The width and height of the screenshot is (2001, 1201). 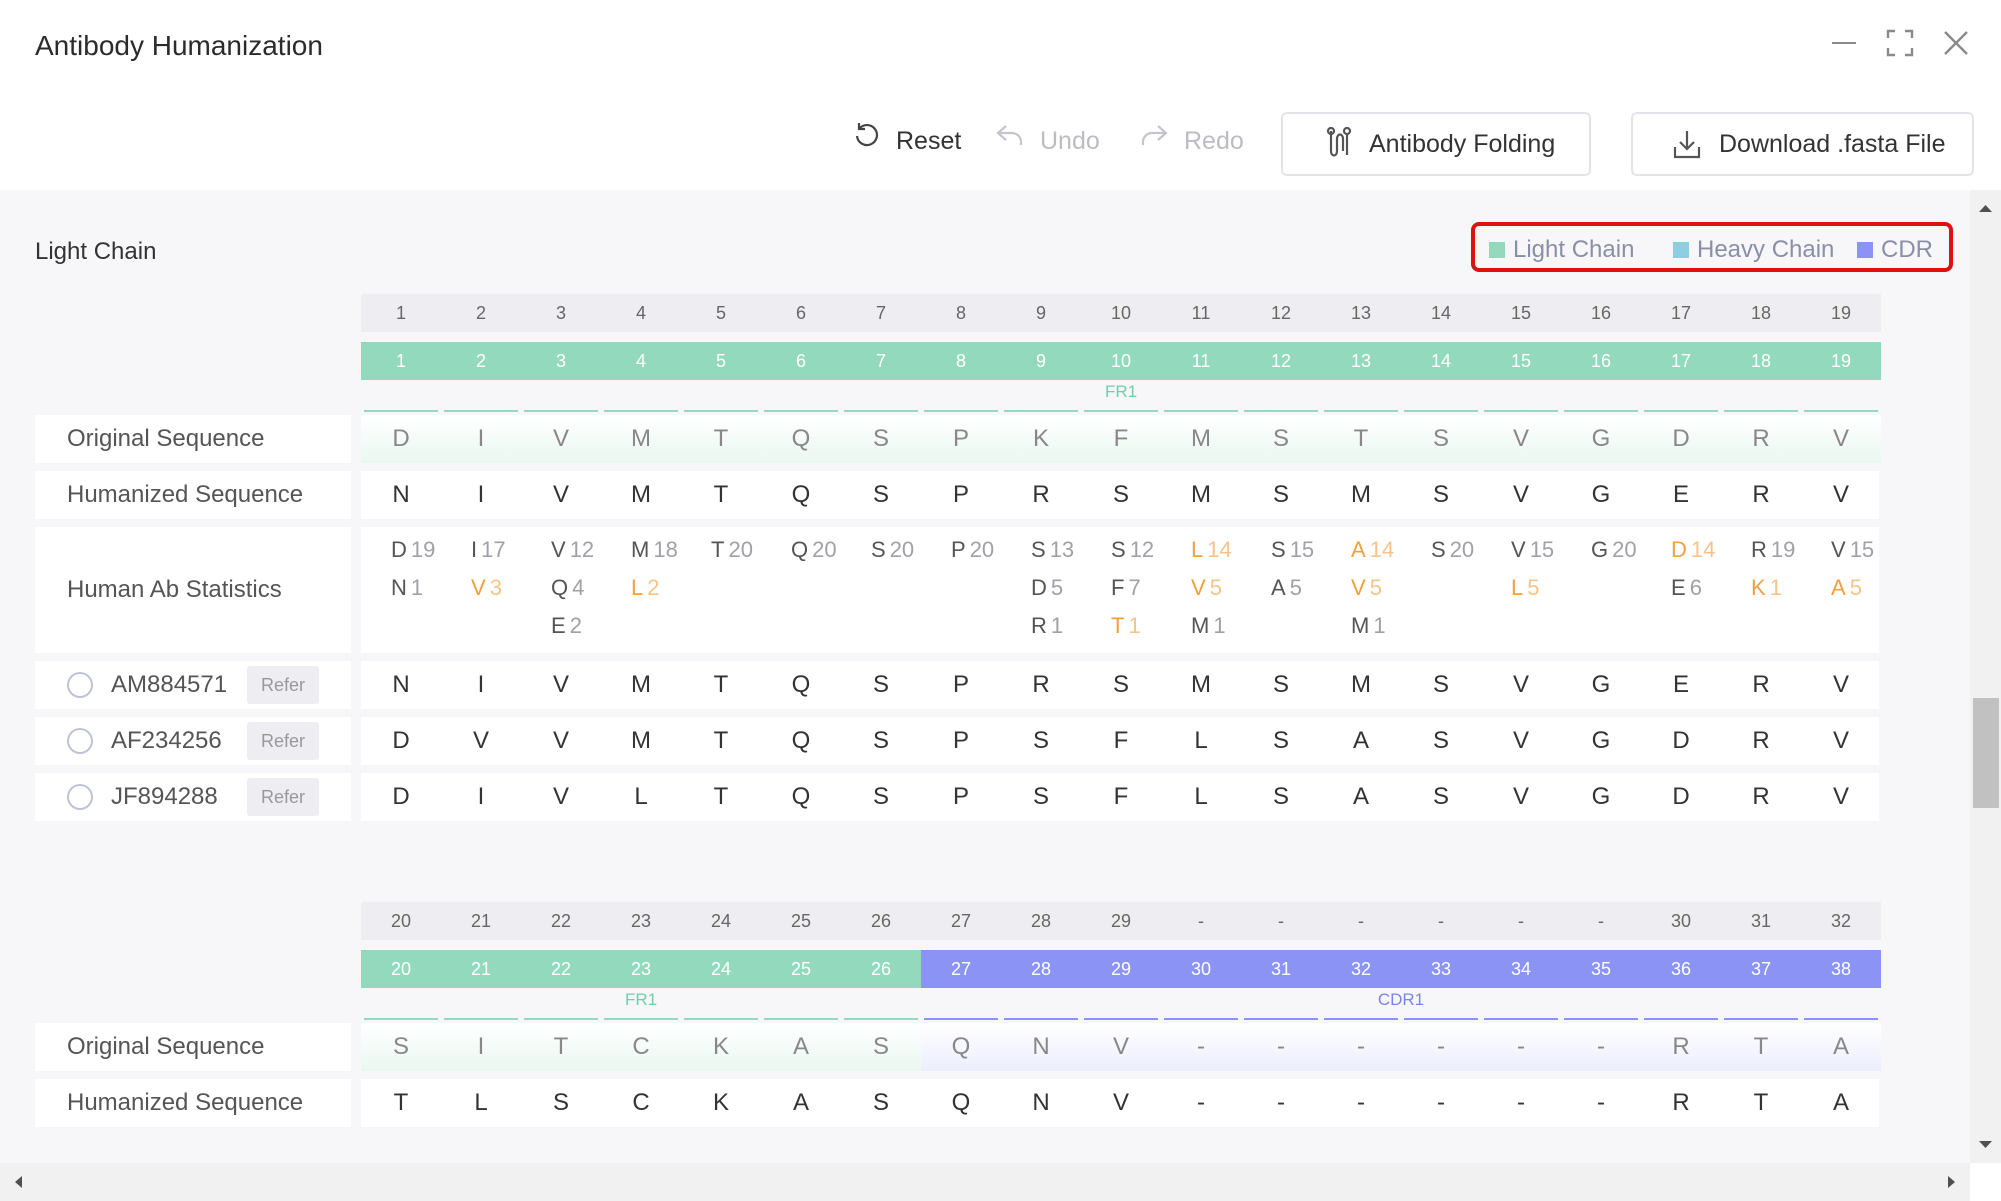 What do you see at coordinates (961, 921) in the screenshot?
I see `index-cell: 27` at bounding box center [961, 921].